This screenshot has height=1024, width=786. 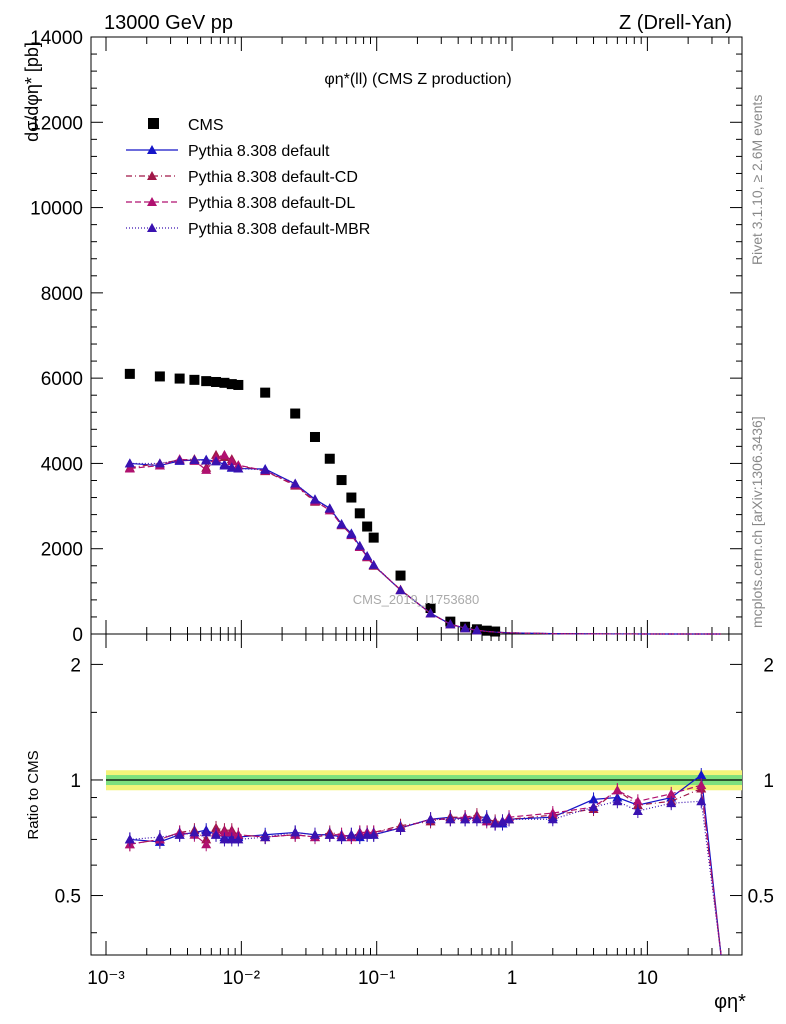 What do you see at coordinates (75, 665) in the screenshot?
I see `ratio-y-tick-label: 2` at bounding box center [75, 665].